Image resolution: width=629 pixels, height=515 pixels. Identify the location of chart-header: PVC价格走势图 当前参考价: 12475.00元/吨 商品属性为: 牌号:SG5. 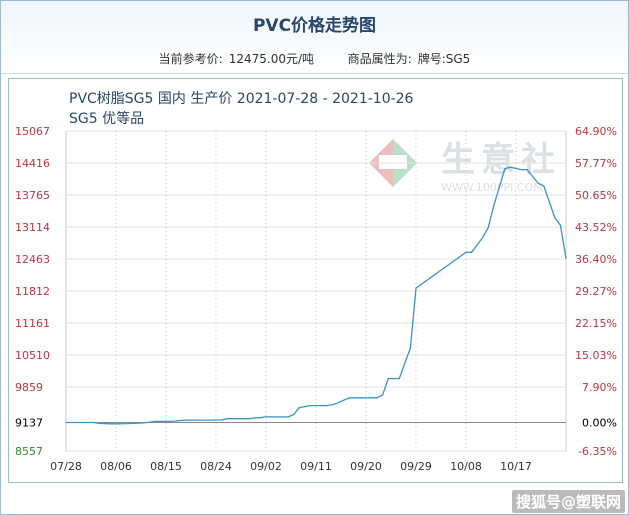
(314, 37).